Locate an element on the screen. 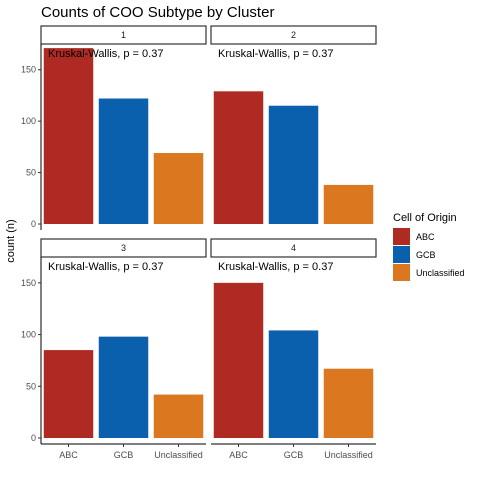 The height and width of the screenshot is (480, 480). legend-key-abc is located at coordinates (401, 236).